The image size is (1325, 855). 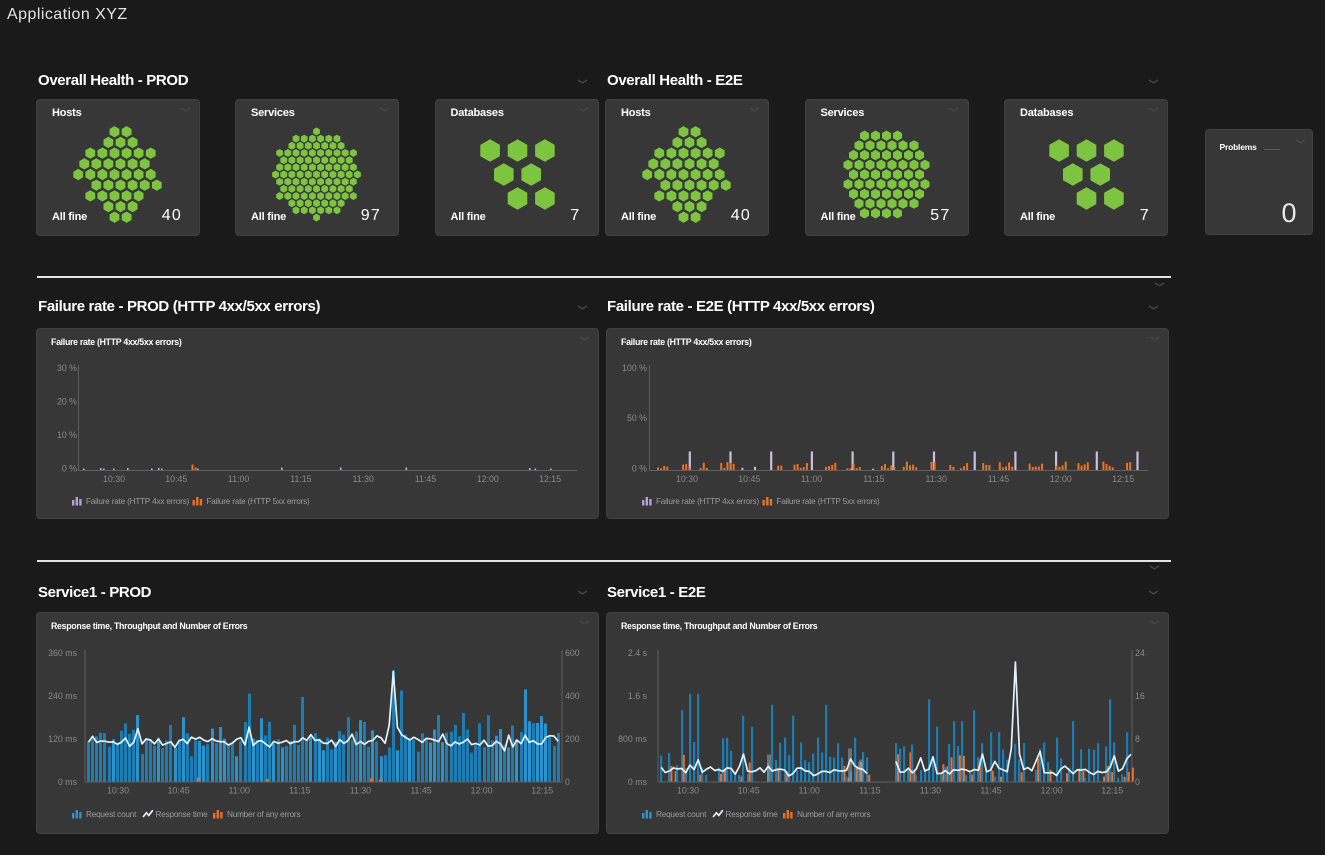 I want to click on svg-text: 240 ms, so click(x=62, y=696).